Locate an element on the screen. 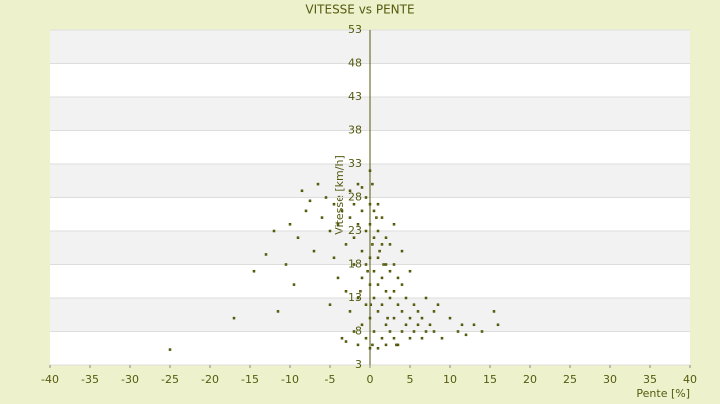 The height and width of the screenshot is (404, 720). x-tick-label: 20 is located at coordinates (530, 379).